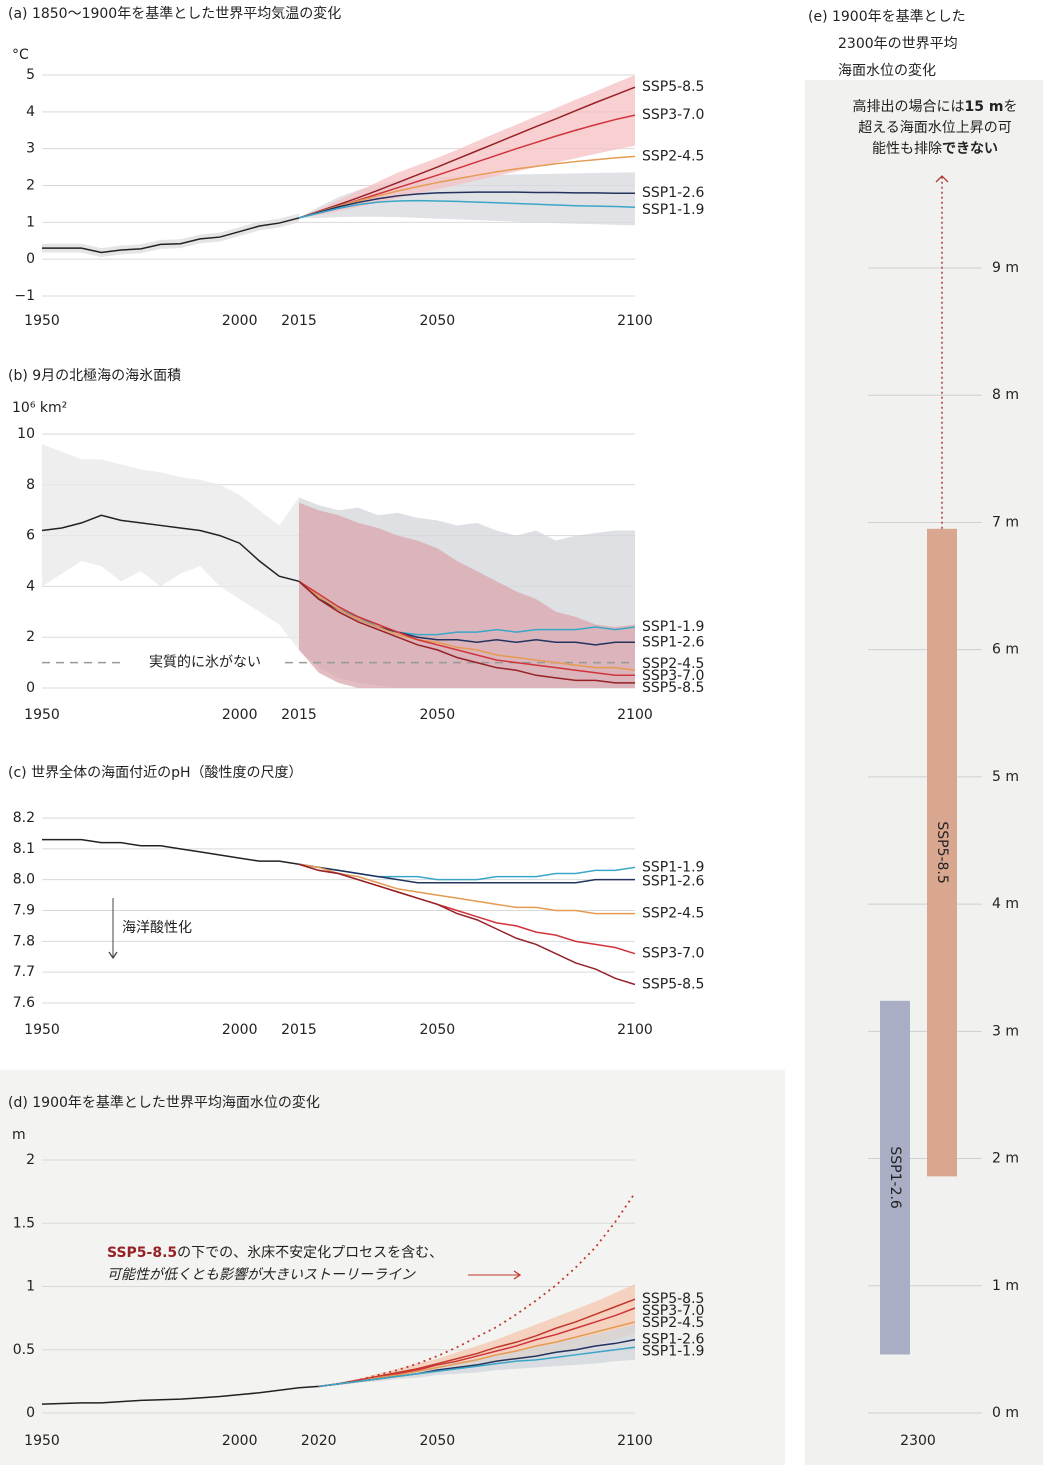 This screenshot has height=1465, width=1043. I want to click on y-tick-label: 4 m, so click(1005, 904).